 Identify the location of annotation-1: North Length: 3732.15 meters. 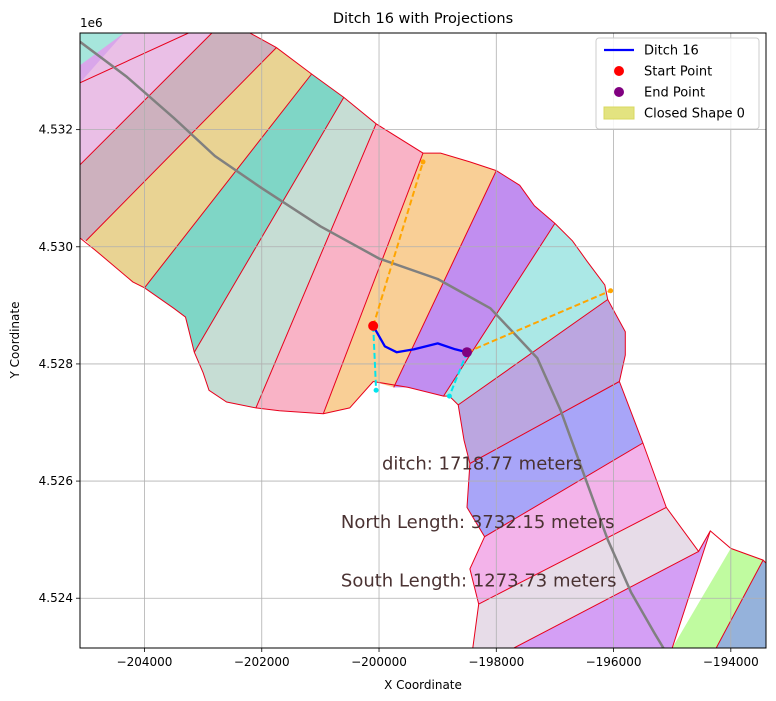
(478, 522).